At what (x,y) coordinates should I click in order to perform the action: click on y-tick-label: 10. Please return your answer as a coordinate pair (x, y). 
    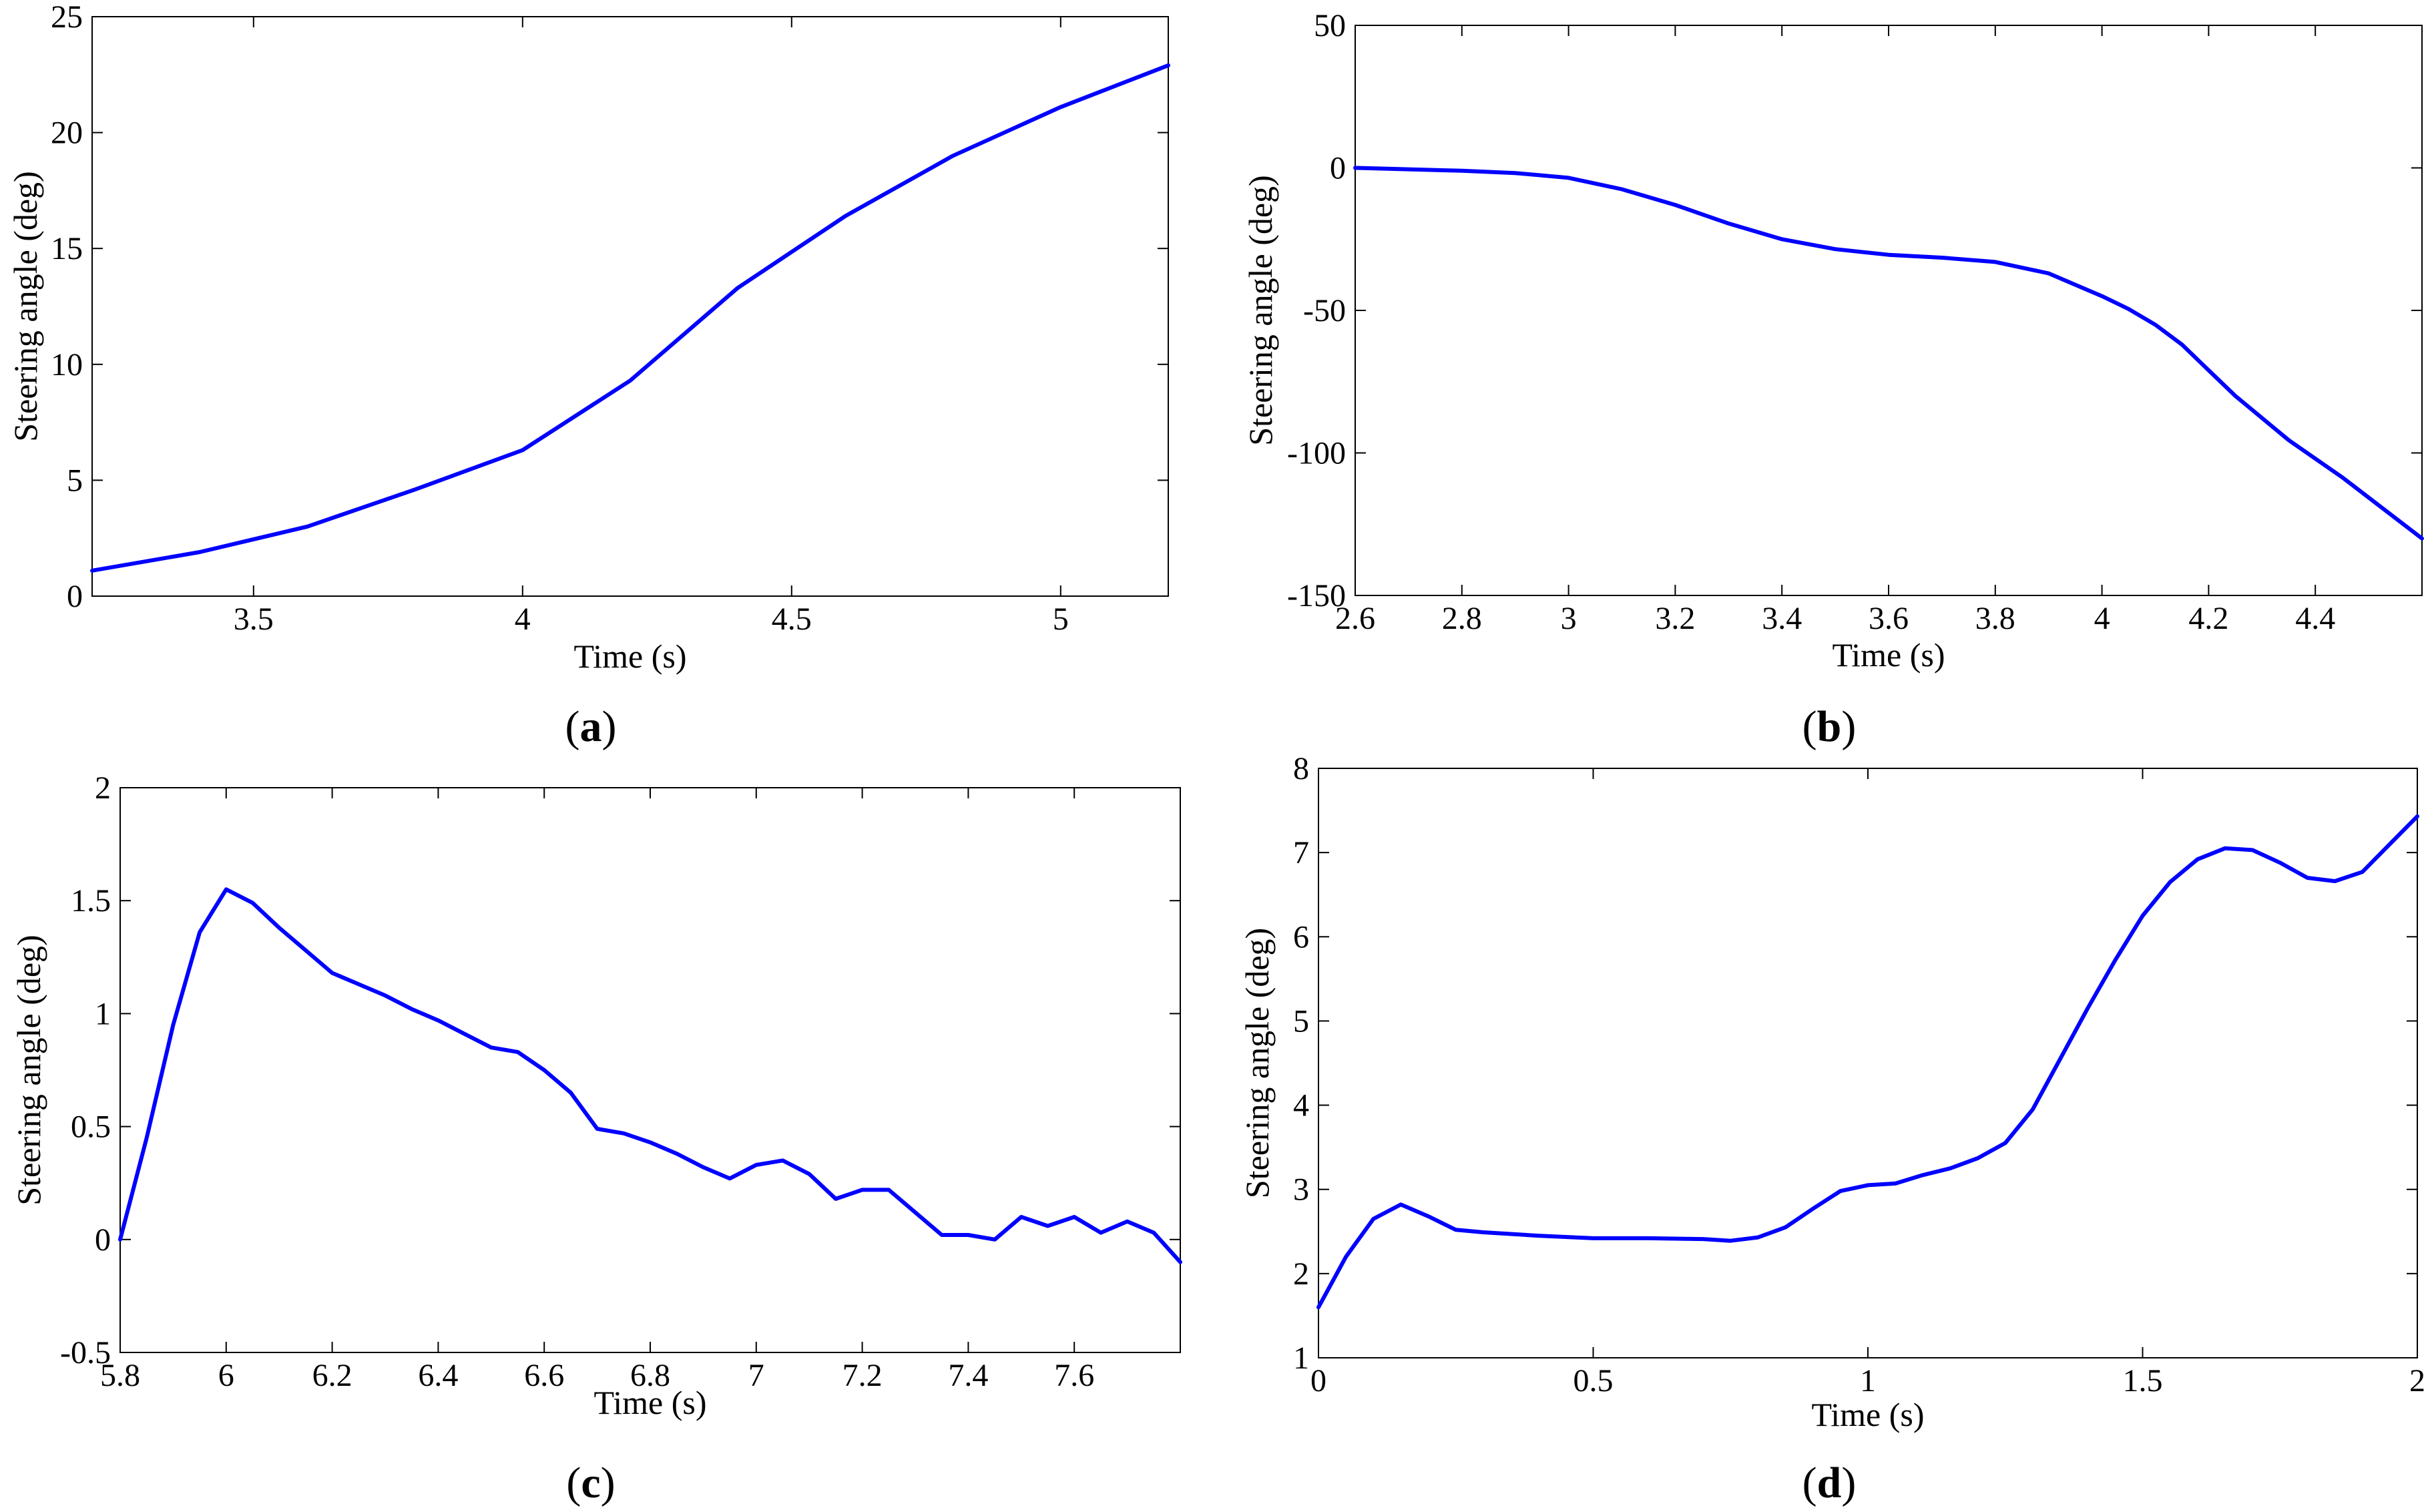
    Looking at the image, I should click on (67, 365).